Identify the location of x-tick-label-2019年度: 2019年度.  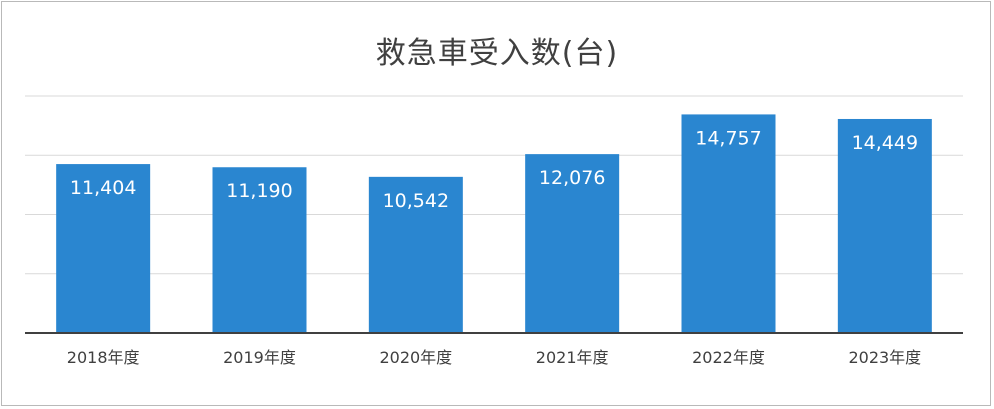
(259, 357).